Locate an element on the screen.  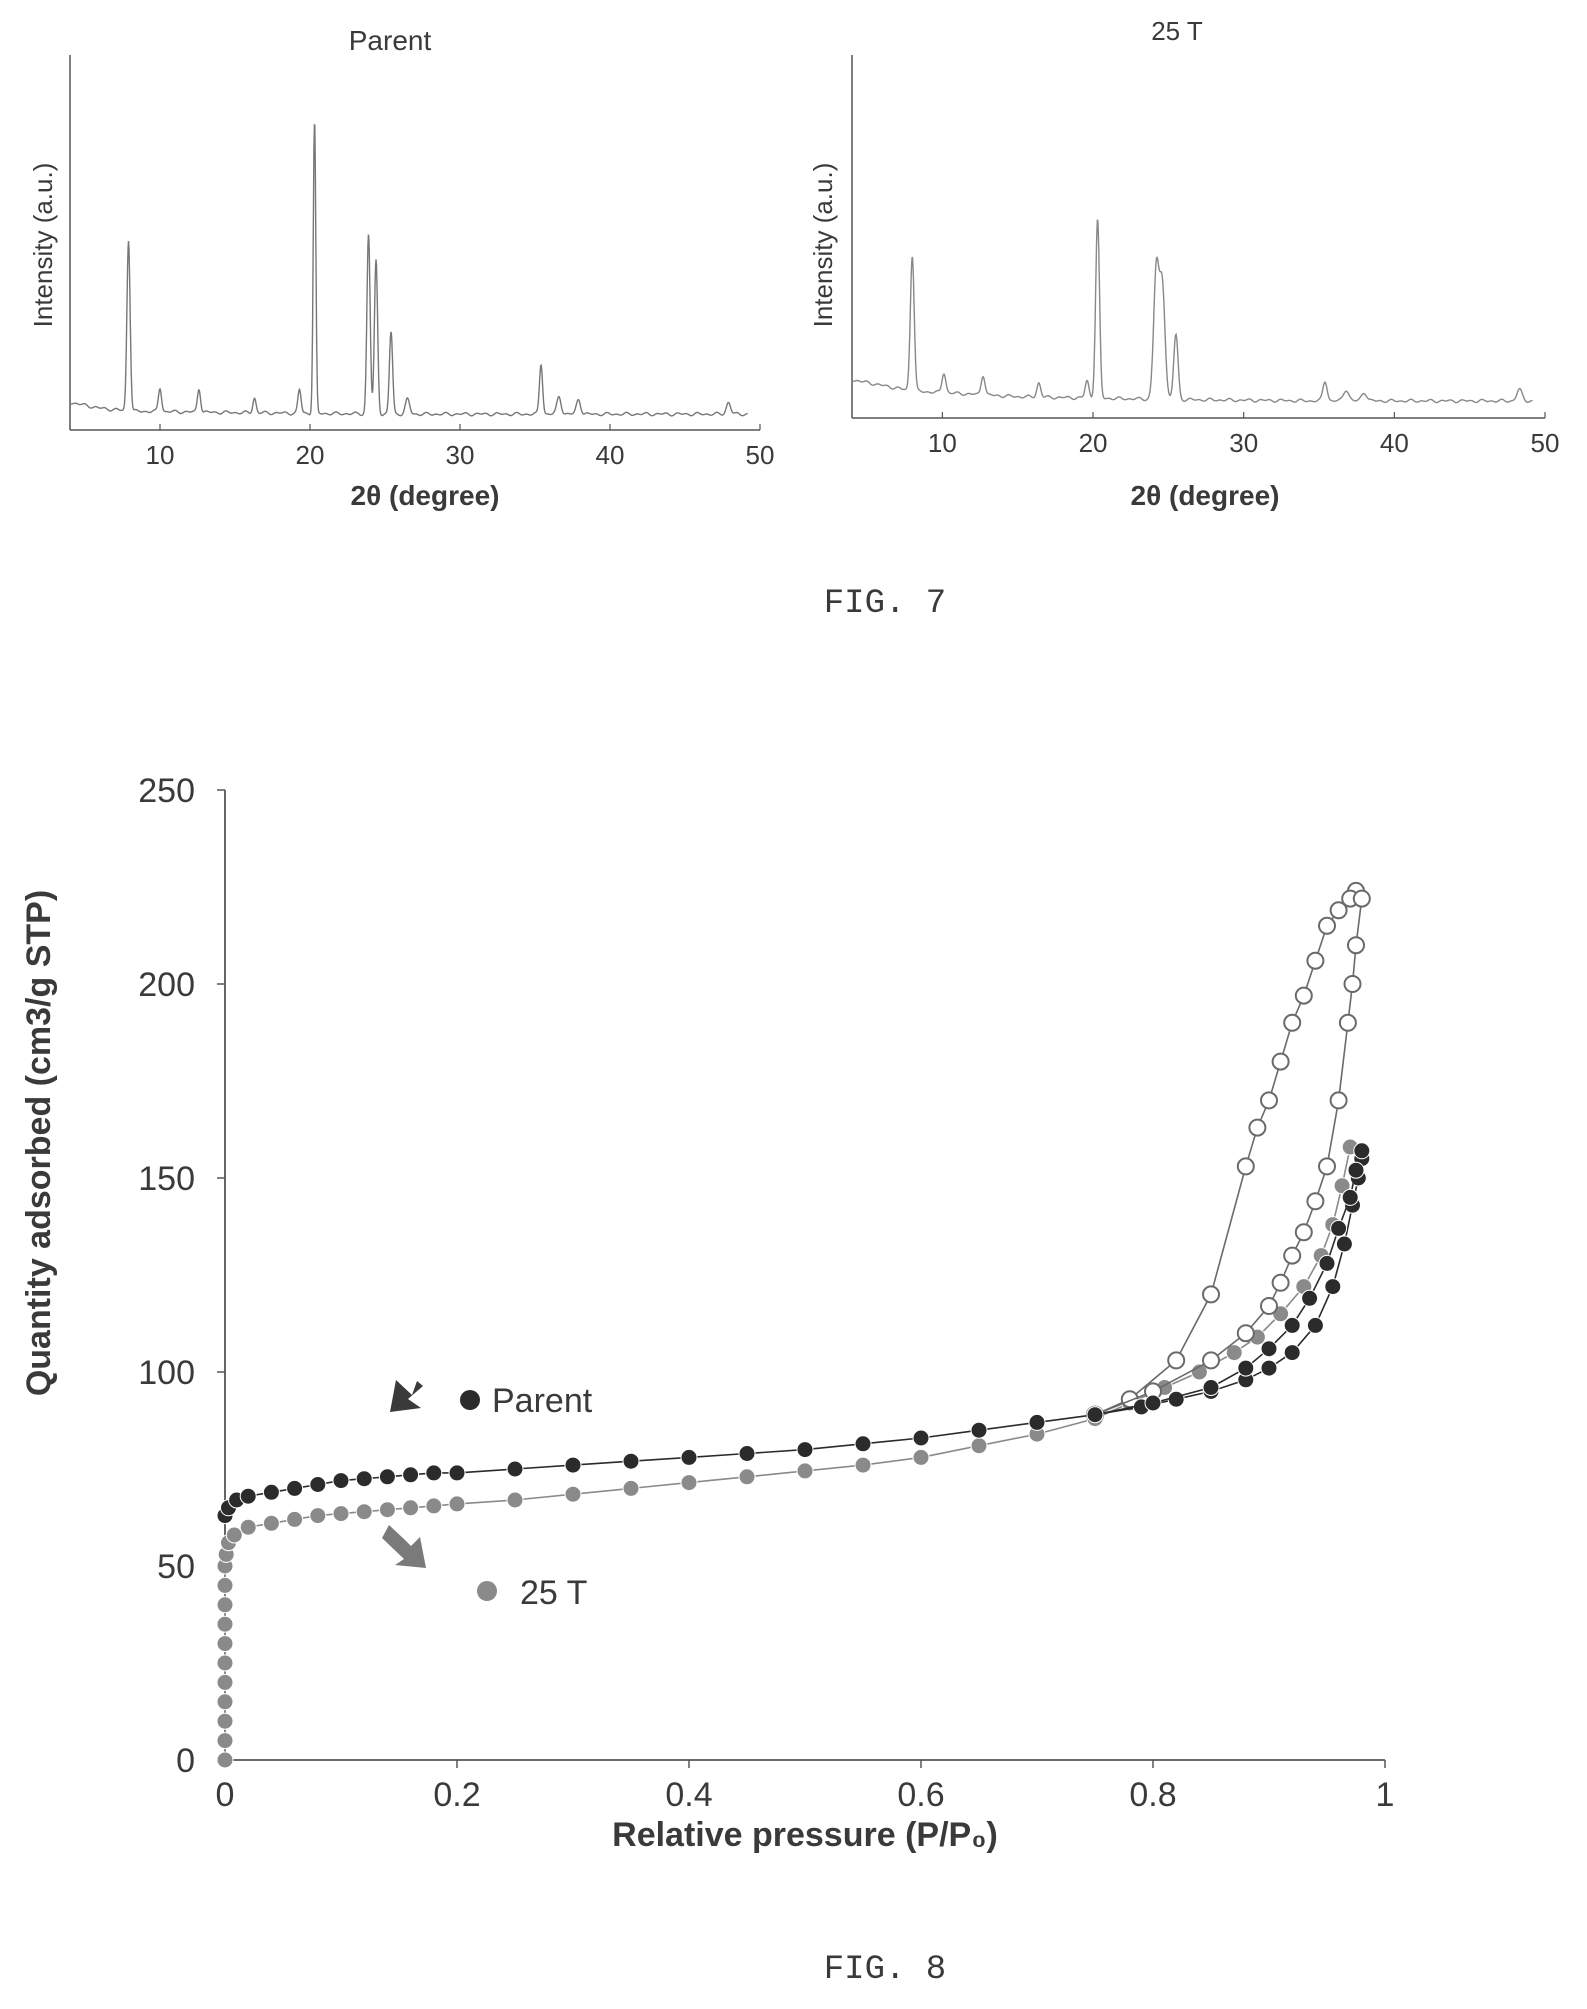
t25-annotation: 25 T is located at coordinates (484, 1568).